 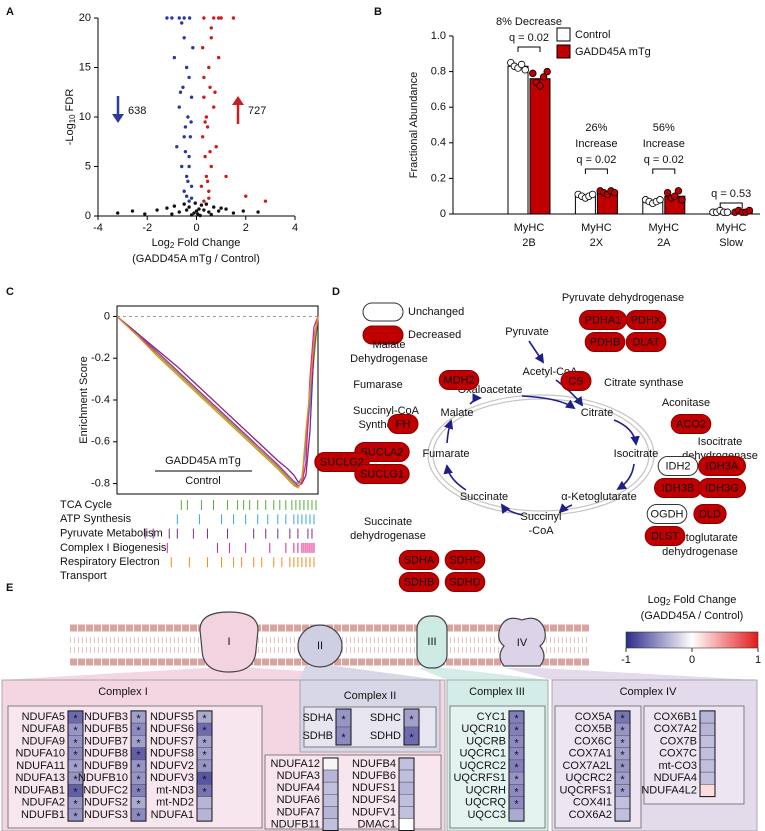 I want to click on enzyme-label: Citrate synthase, so click(x=643, y=383).